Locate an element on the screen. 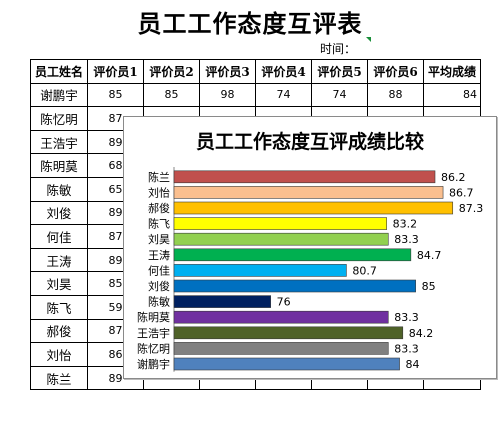  data-label: 83.2 is located at coordinates (405, 224).